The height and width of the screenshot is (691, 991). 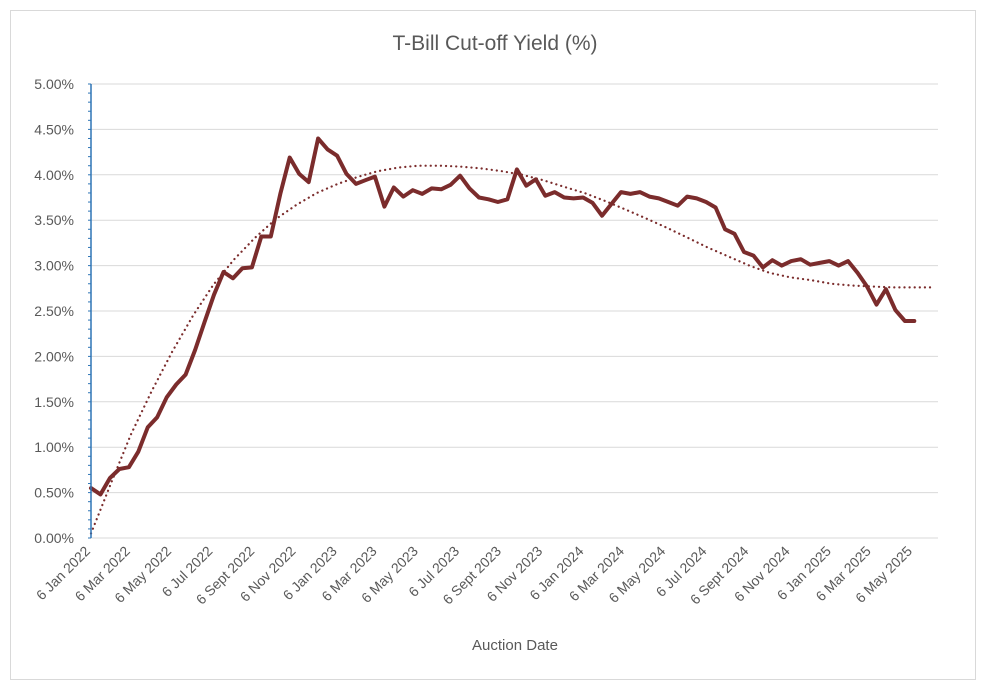 What do you see at coordinates (54, 538) in the screenshot?
I see `y-tick-label: 0.00%` at bounding box center [54, 538].